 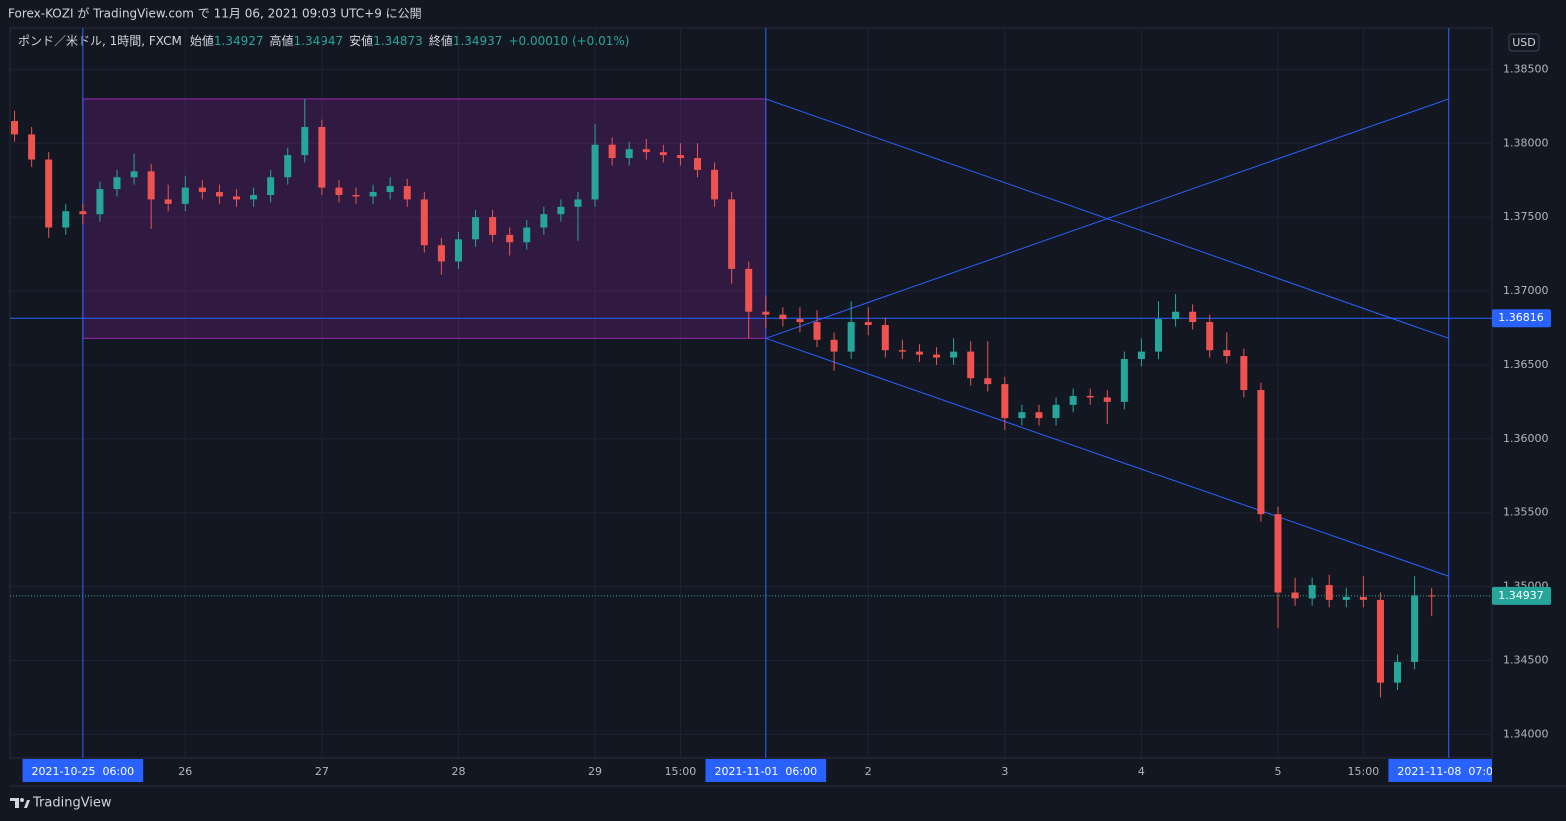 I want to click on x-tick-label: 27, so click(x=322, y=771).